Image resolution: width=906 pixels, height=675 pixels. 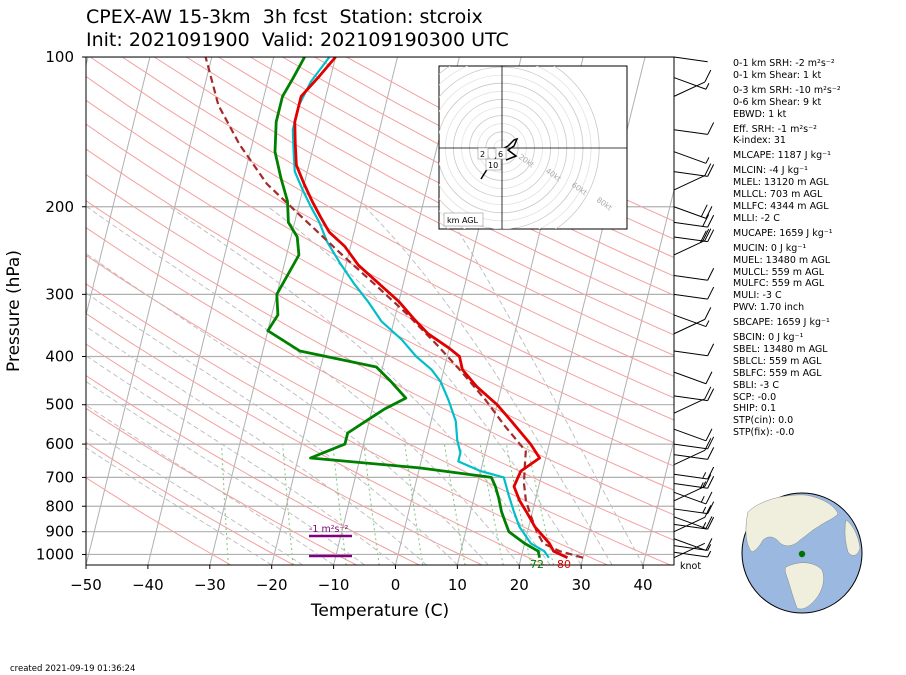 I want to click on mixing-ratio-lines, so click(x=388, y=504).